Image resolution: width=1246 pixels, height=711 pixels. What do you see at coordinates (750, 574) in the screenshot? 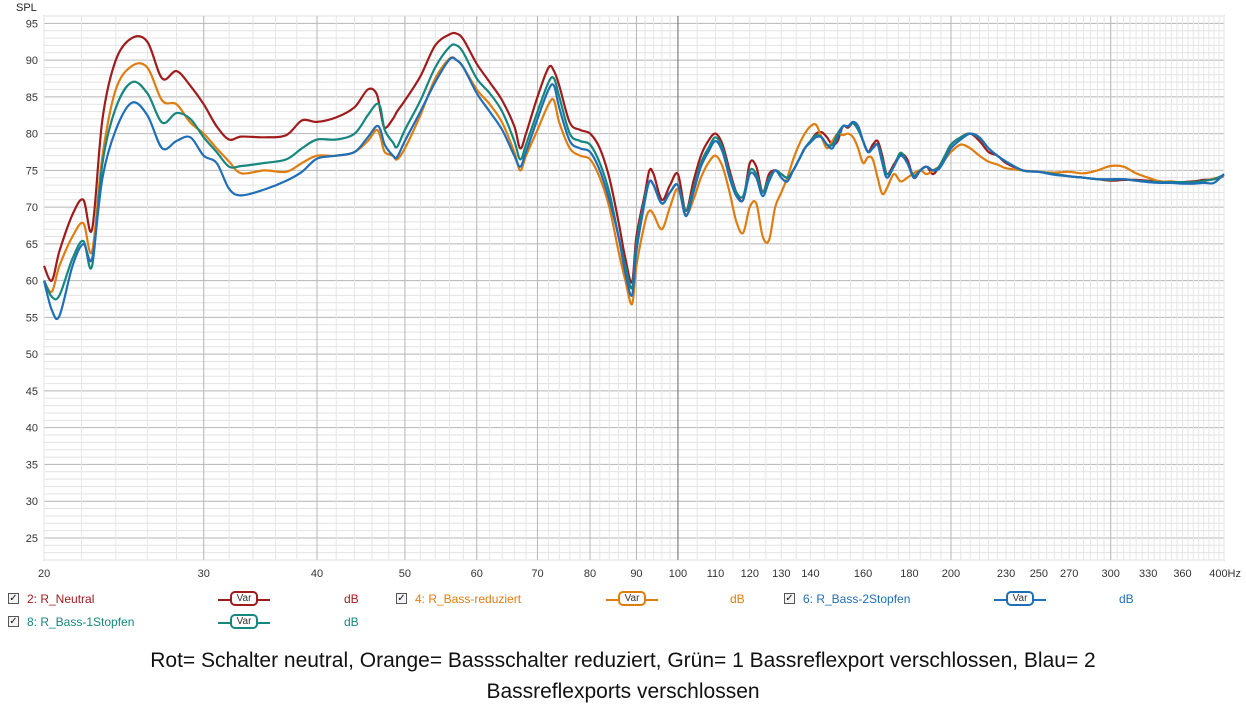
I see `x-tick-label: 120` at bounding box center [750, 574].